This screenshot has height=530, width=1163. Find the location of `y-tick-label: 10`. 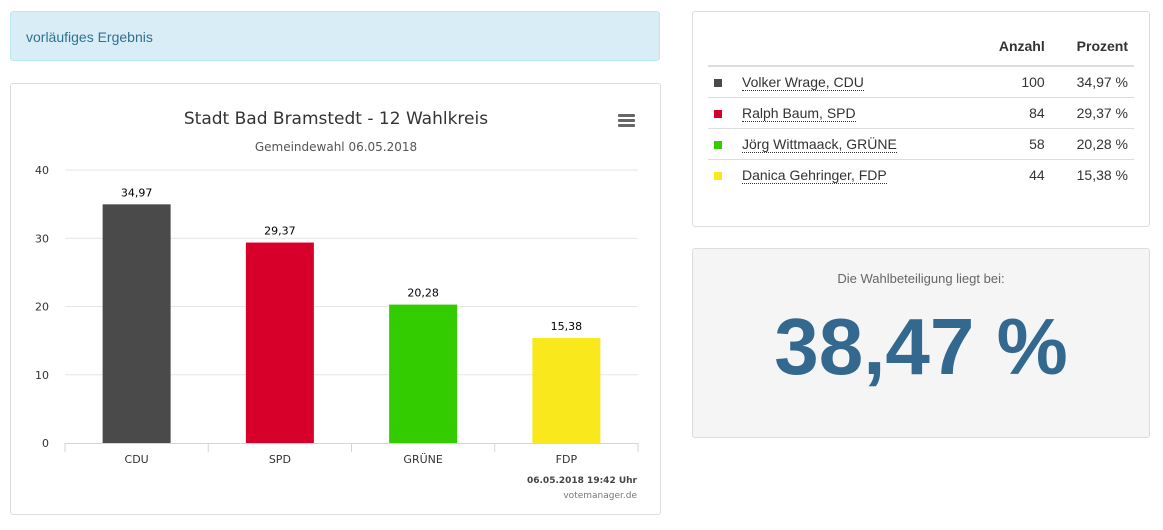

y-tick-label: 10 is located at coordinates (42, 375).